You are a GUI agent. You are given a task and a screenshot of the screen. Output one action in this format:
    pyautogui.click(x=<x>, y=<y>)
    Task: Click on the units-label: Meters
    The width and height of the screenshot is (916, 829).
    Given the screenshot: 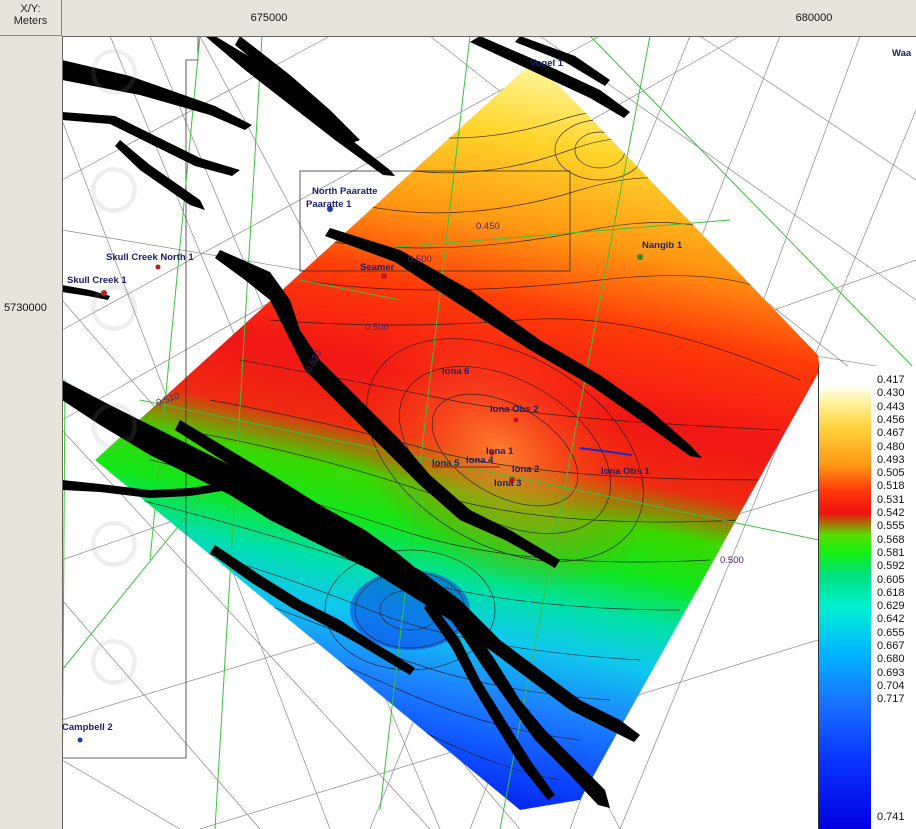 What is the action you would take?
    pyautogui.click(x=30, y=21)
    